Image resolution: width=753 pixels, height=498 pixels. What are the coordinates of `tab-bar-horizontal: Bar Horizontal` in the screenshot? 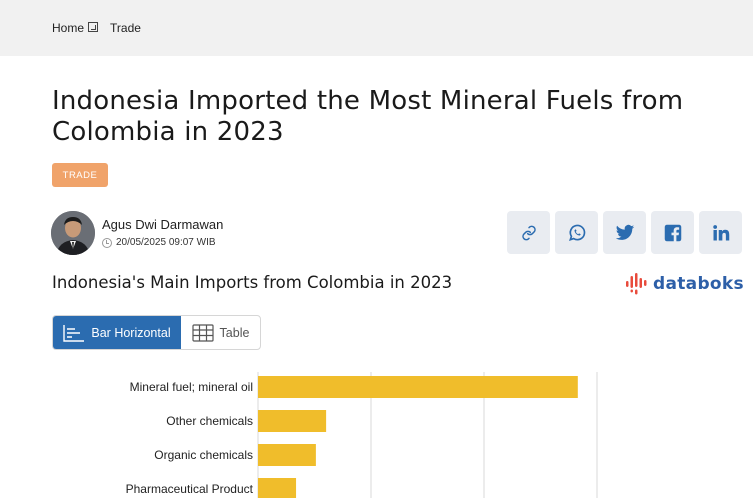 It's located at (117, 332).